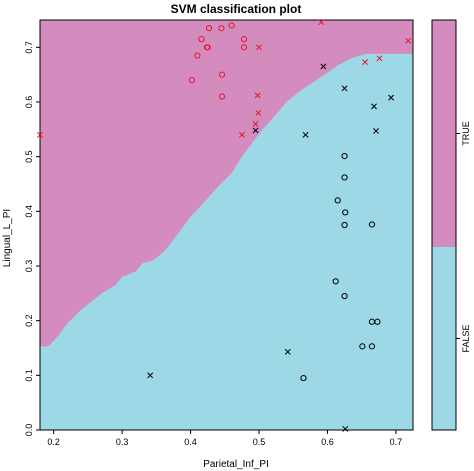  I want to click on x-tick-label: 0.4, so click(190, 442).